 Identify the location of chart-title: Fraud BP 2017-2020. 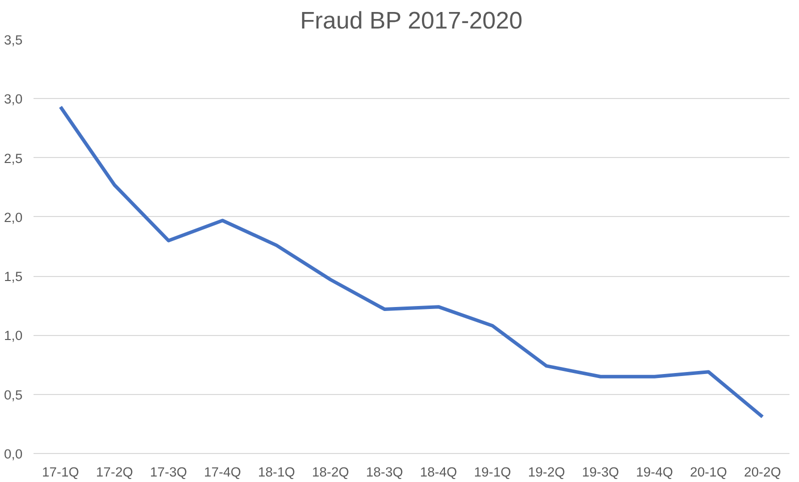
(411, 21).